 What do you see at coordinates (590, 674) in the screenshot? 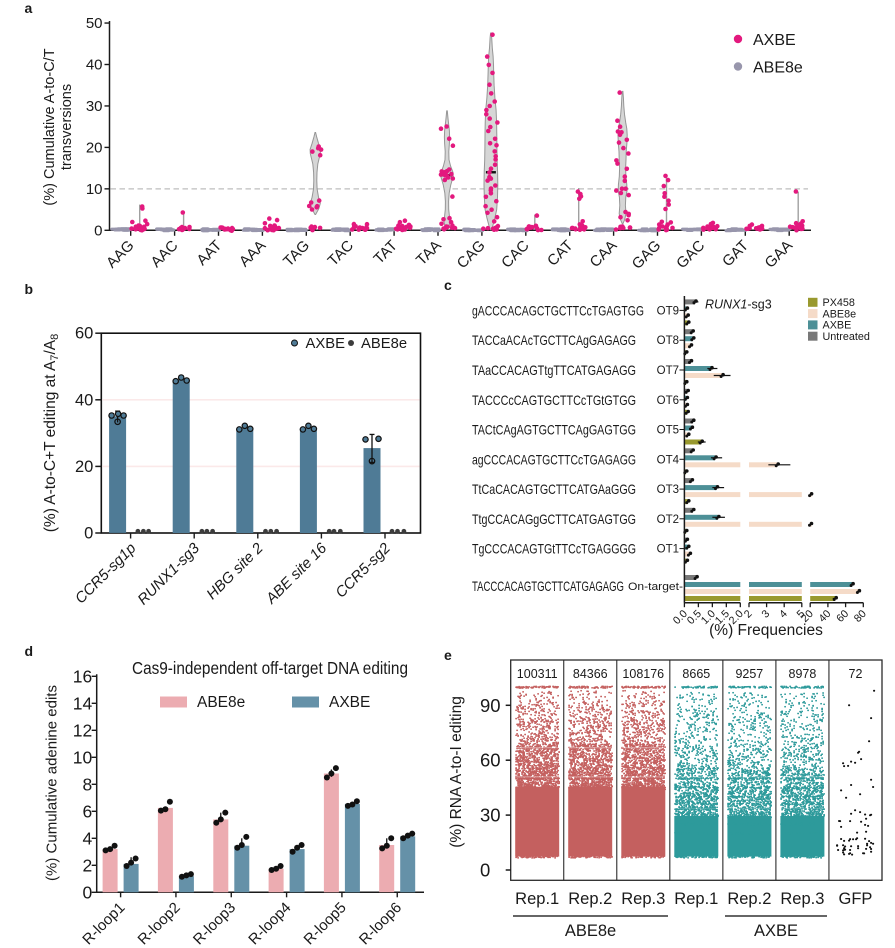
I see `svg-text: 84366` at bounding box center [590, 674].